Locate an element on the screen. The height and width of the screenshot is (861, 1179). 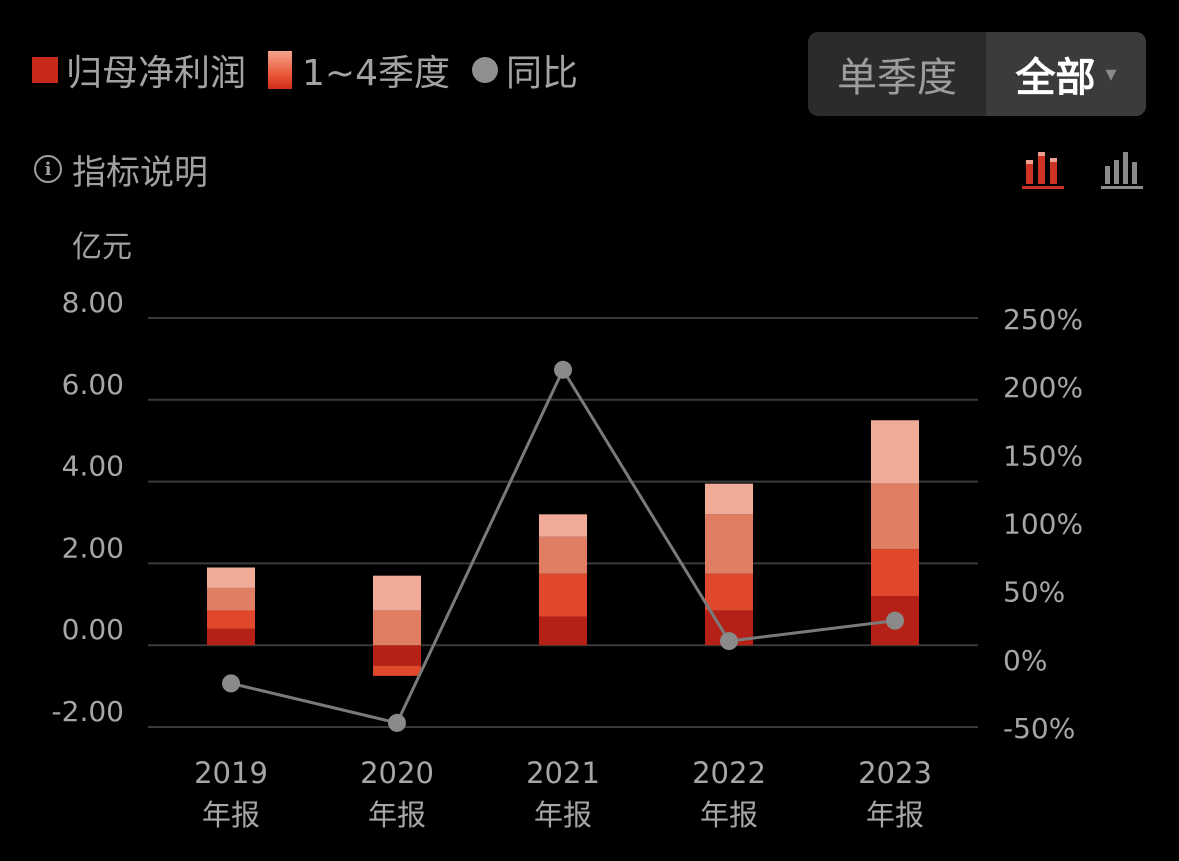
legend-label-quarters: 1~4季度 is located at coordinates (376, 73).